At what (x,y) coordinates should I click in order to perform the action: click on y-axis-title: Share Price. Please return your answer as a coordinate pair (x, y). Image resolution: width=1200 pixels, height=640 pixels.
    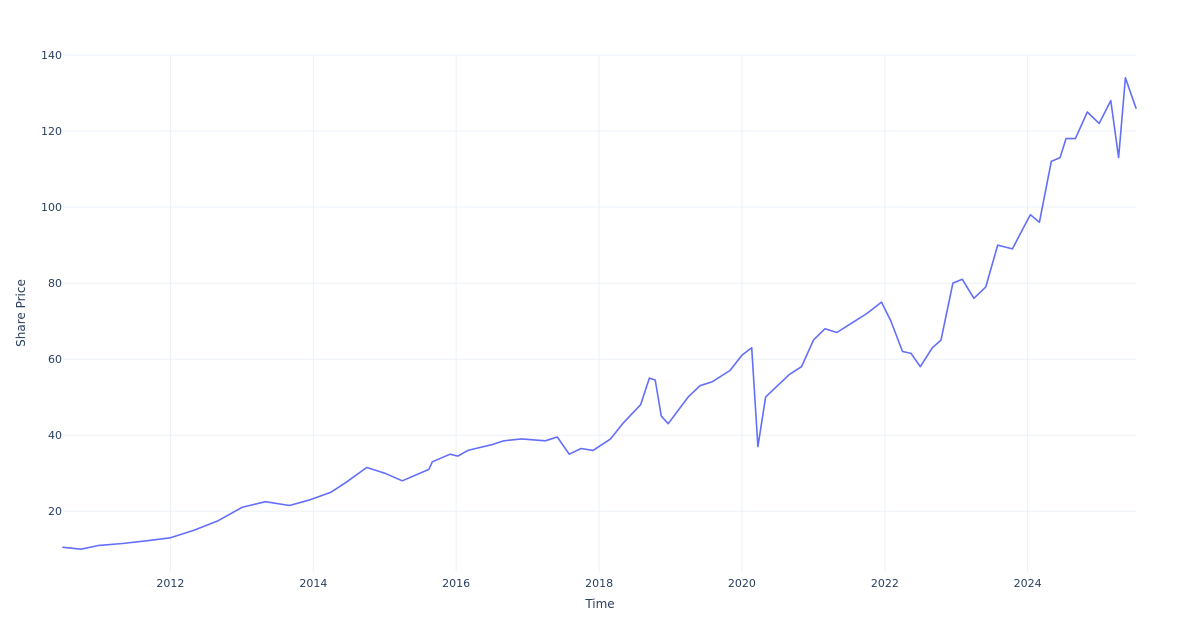
    Looking at the image, I should click on (21, 313).